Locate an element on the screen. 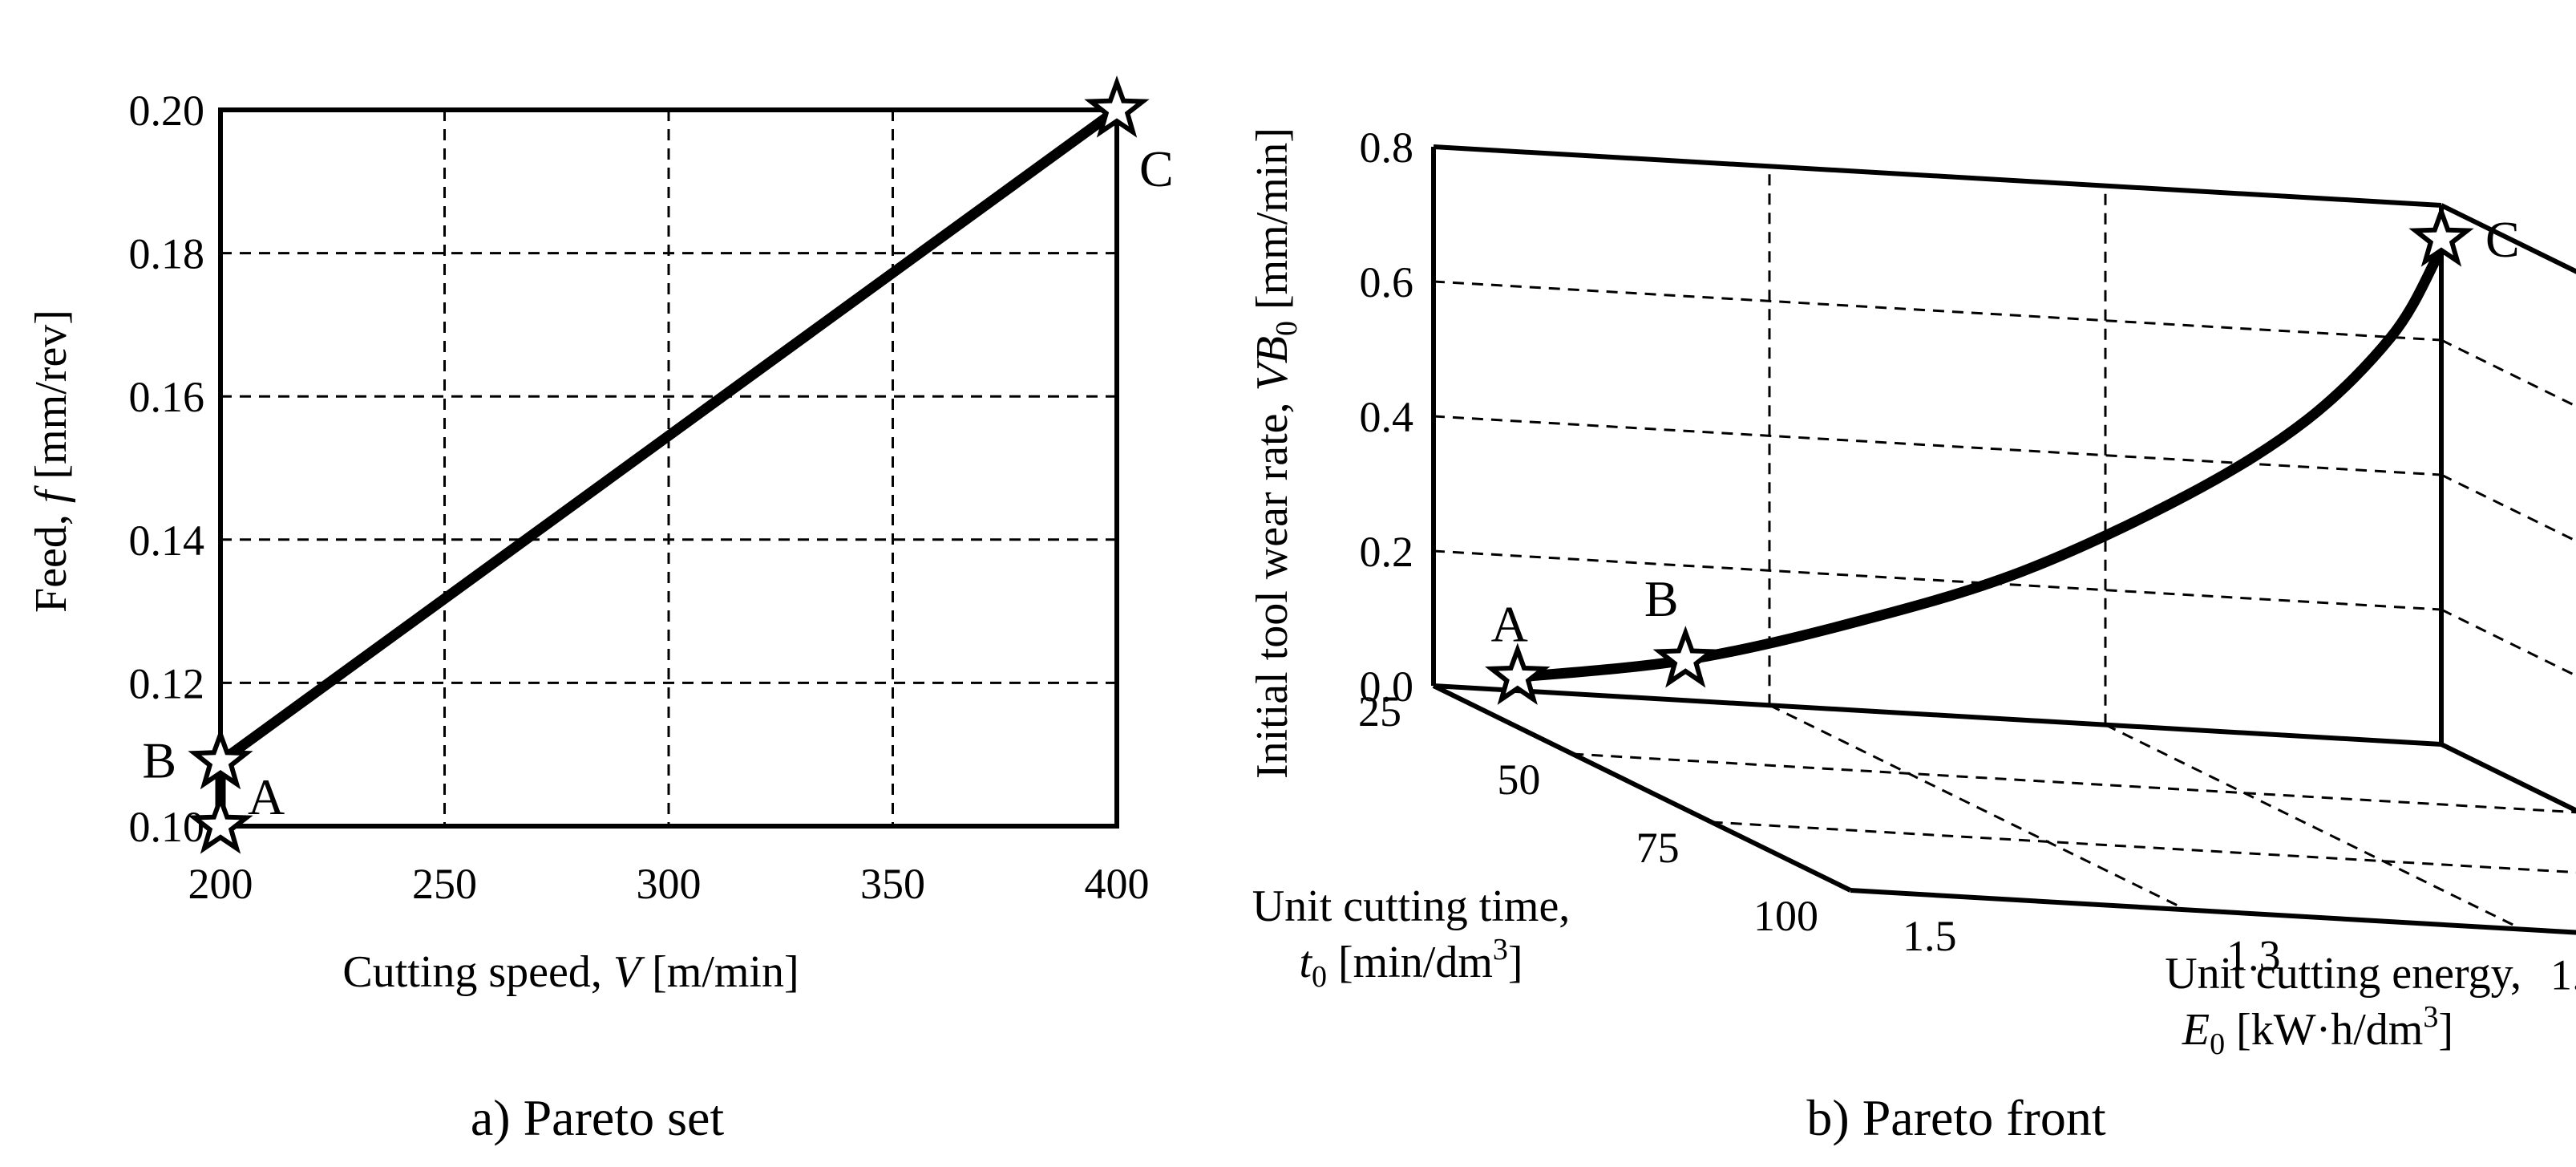 Image resolution: width=2576 pixels, height=1167 pixels. pareto-set-y-tick-label: 0.16 is located at coordinates (167, 397).